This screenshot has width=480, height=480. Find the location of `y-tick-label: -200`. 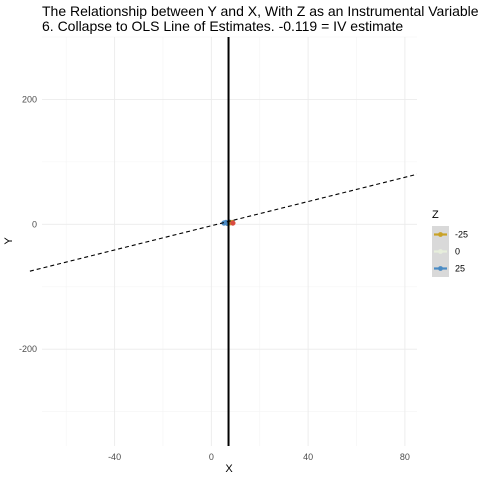

y-tick-label: -200 is located at coordinates (28, 349).